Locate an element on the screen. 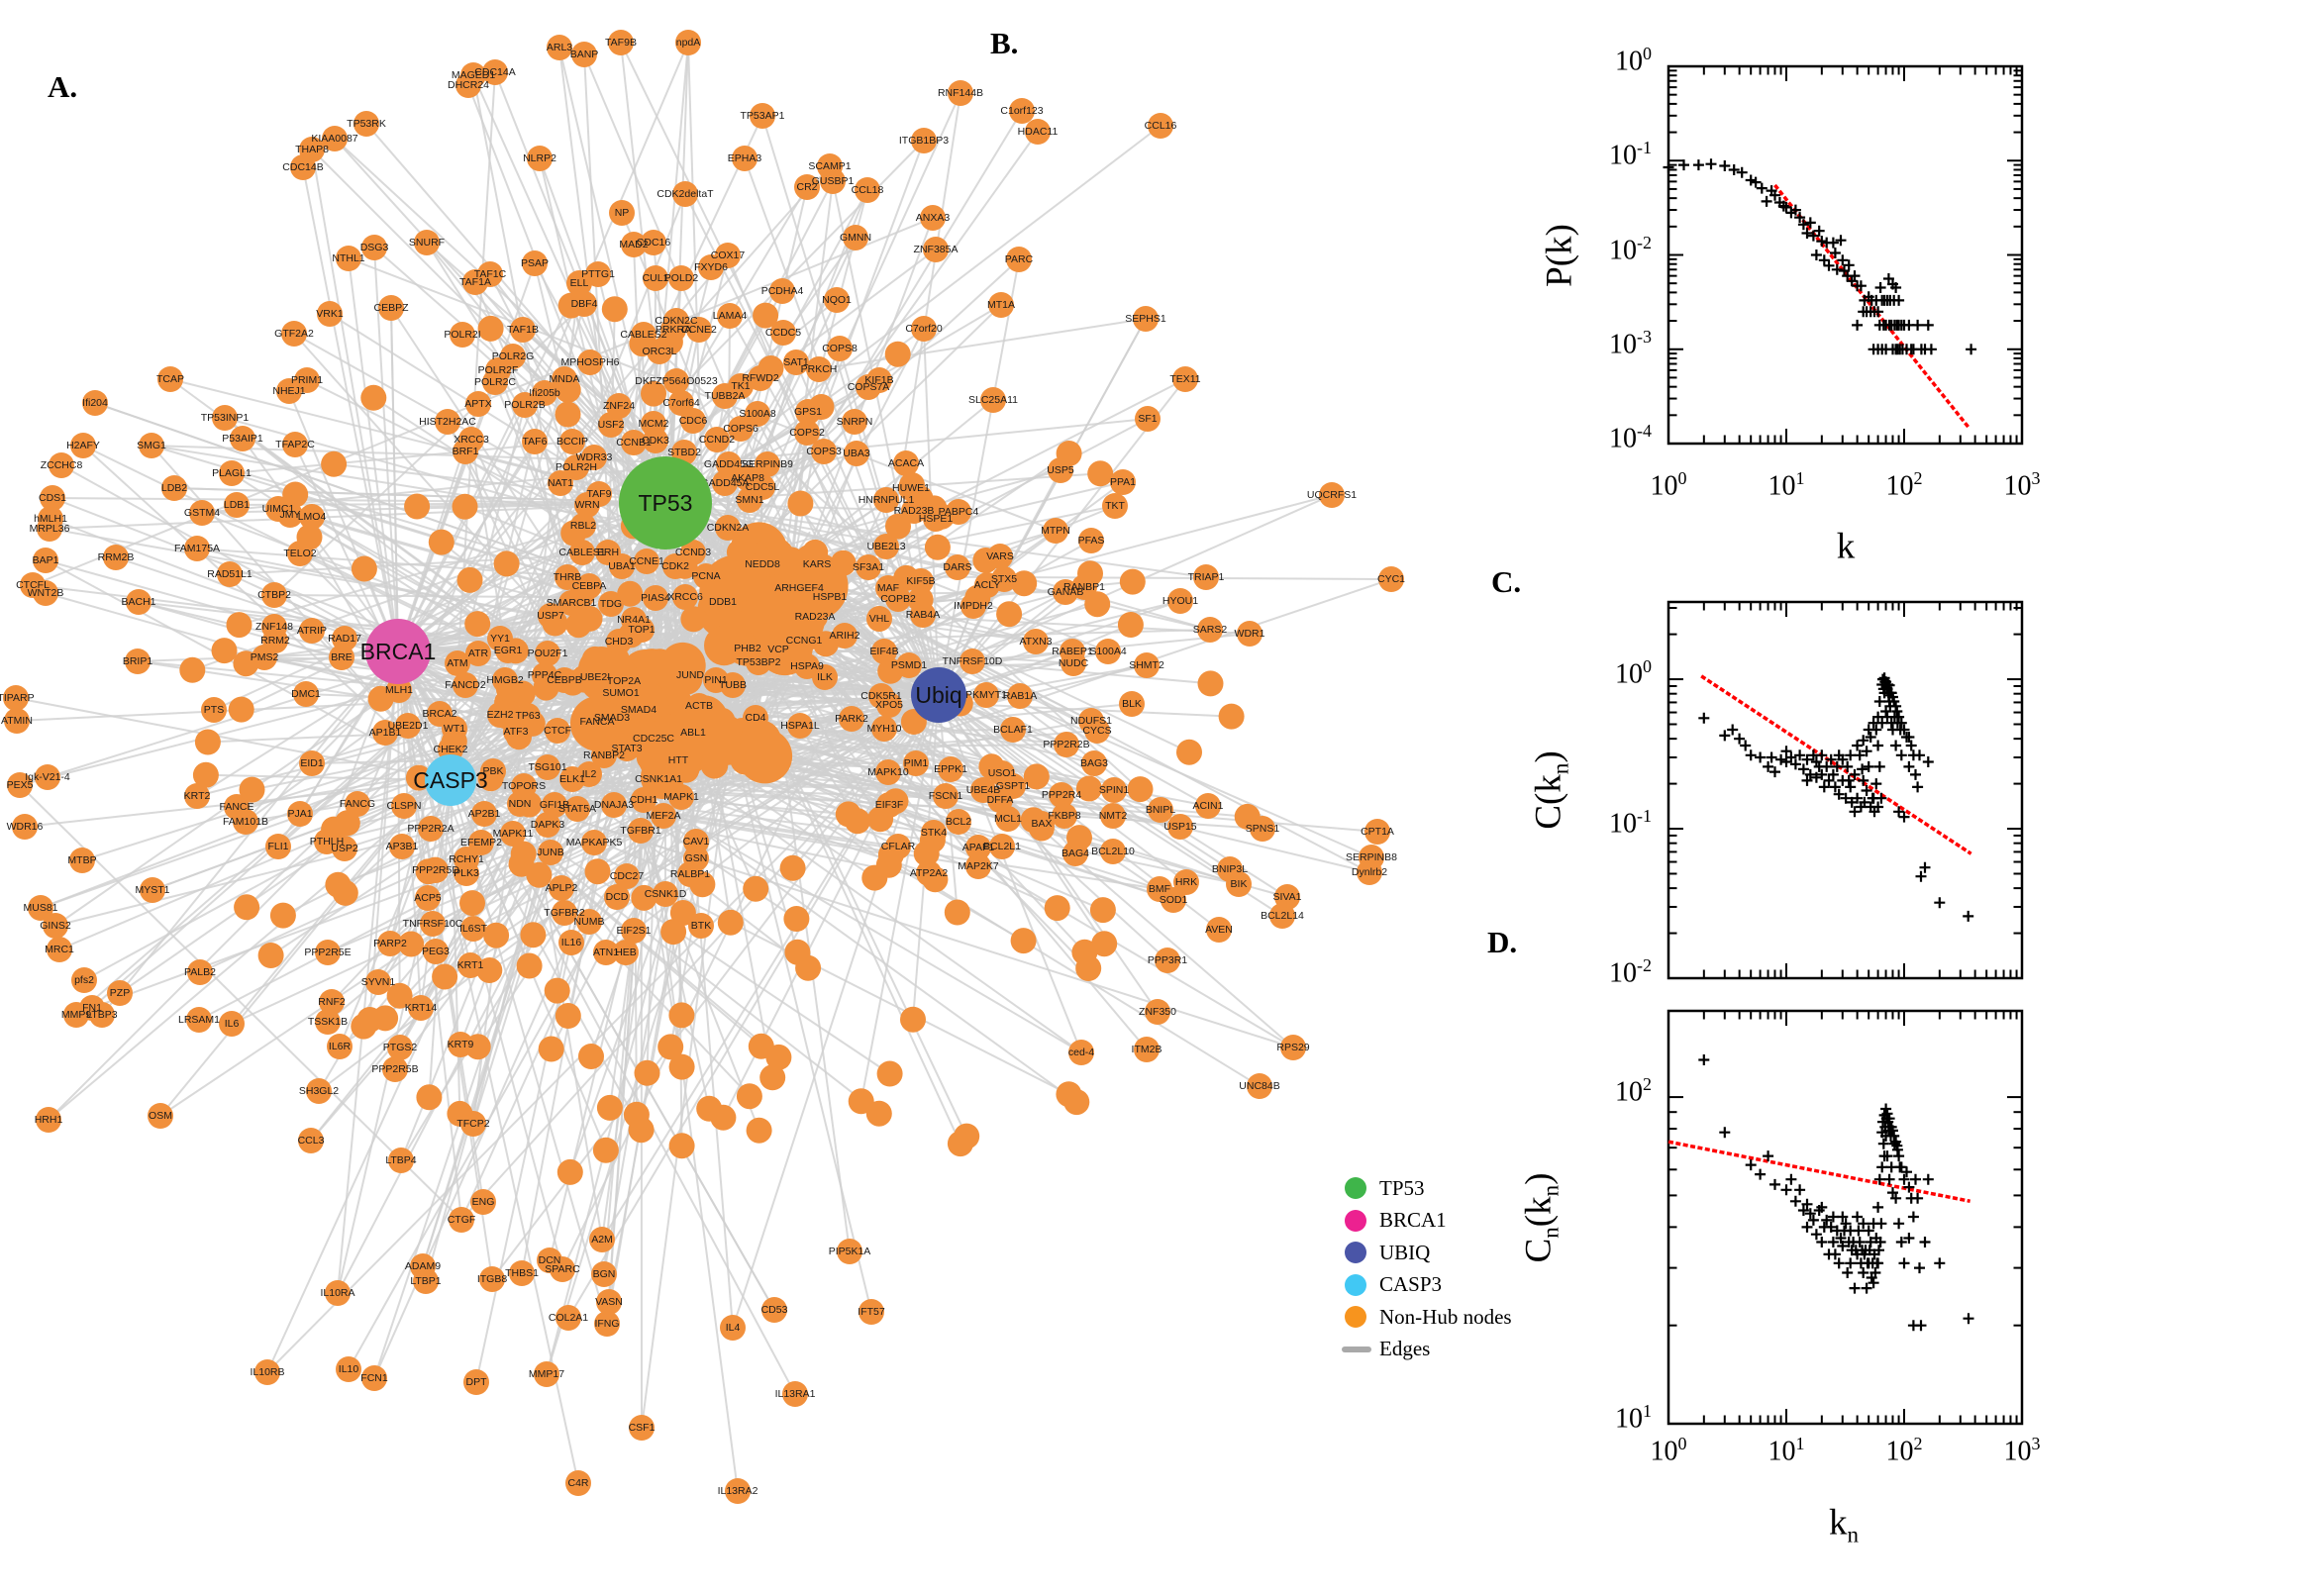 This screenshot has height=1596, width=2323. network-node-label: RAD17 is located at coordinates (345, 639).